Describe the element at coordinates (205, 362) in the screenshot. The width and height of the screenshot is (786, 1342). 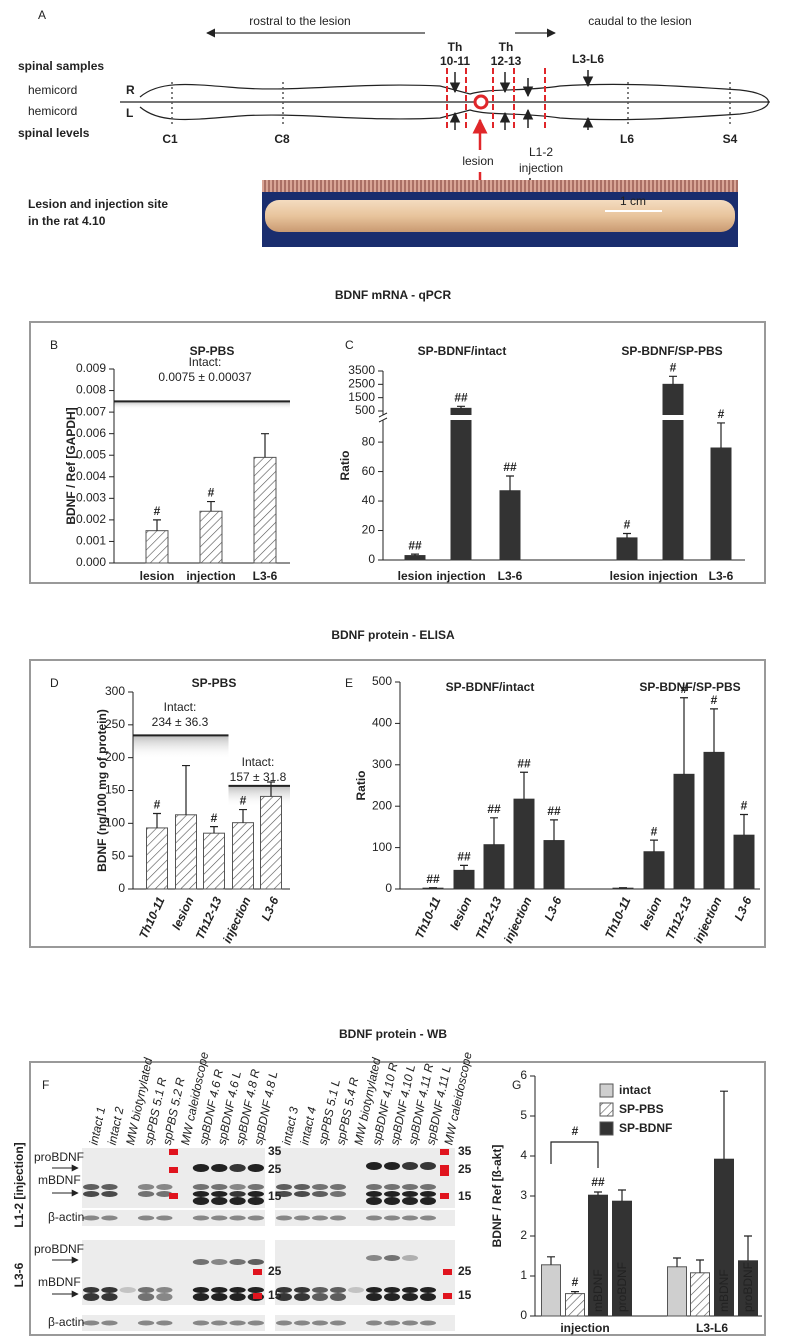
I see `reference-label: Intact:` at that location.